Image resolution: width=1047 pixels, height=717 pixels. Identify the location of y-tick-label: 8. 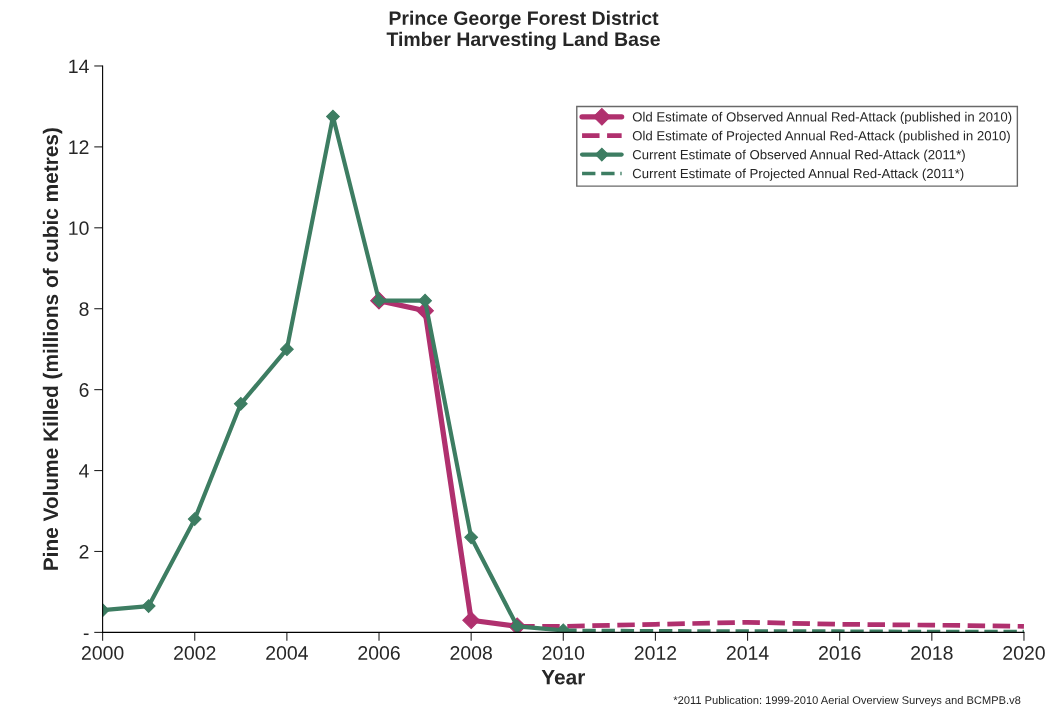
(84, 309).